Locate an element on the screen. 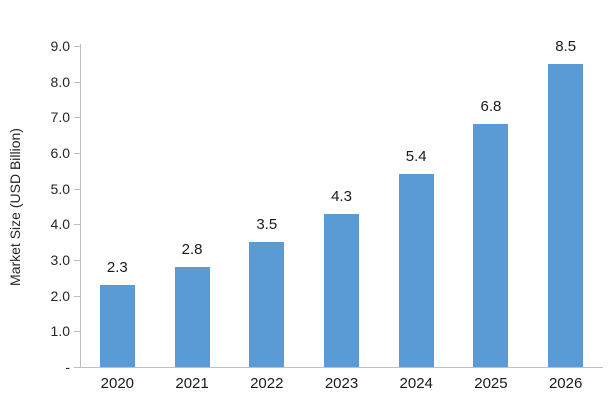  y-tick-label: 3.0 is located at coordinates (60, 260).